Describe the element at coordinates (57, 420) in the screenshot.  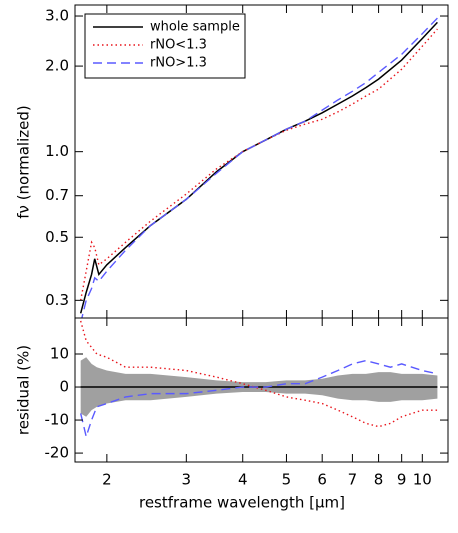
I see `y-tick-label: -10` at that location.